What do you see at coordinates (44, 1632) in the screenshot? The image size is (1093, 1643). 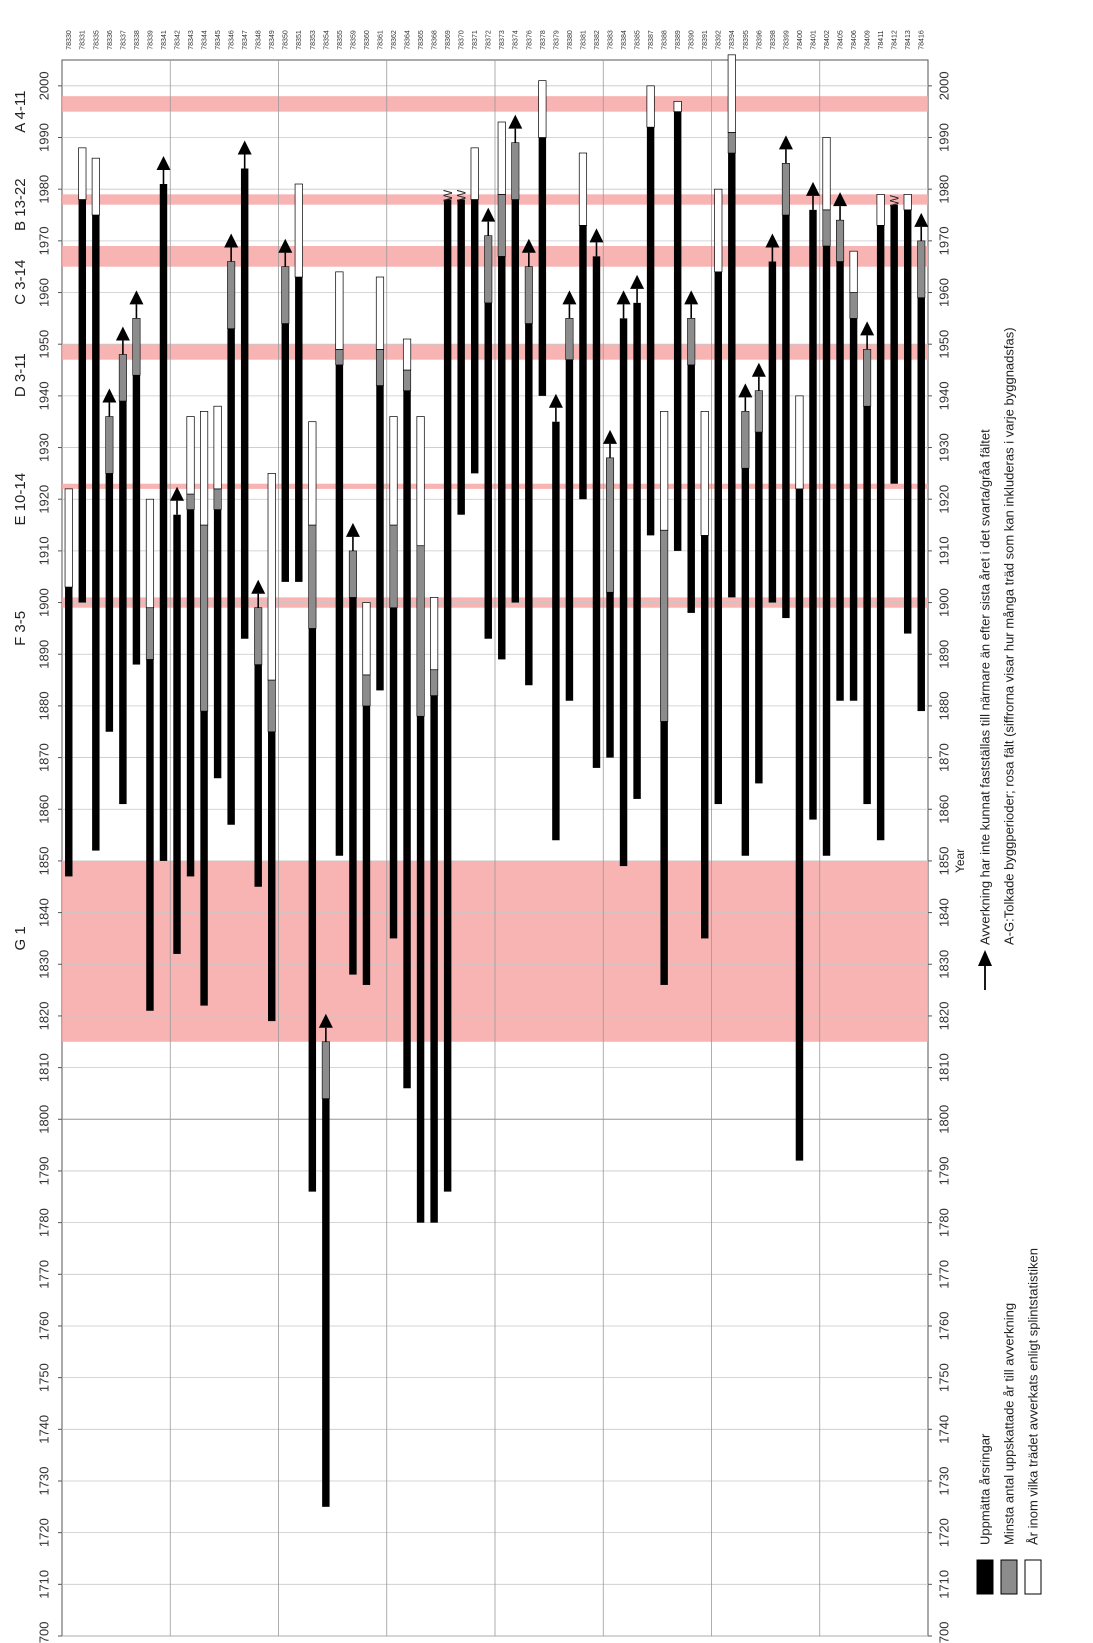 I see `tick-label-left: 1700` at bounding box center [44, 1632].